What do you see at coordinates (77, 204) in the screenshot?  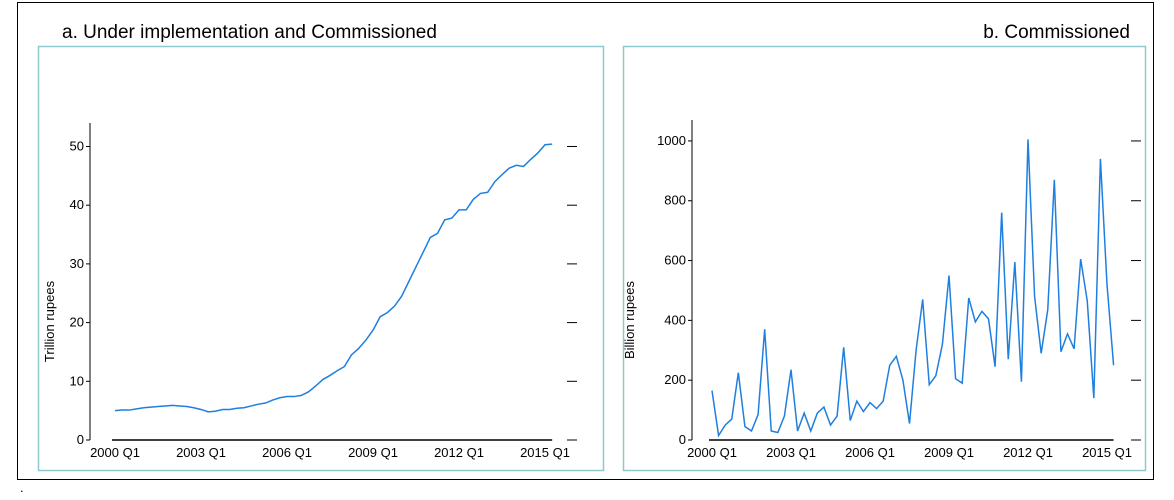 I see `y-tick-label: 40` at bounding box center [77, 204].